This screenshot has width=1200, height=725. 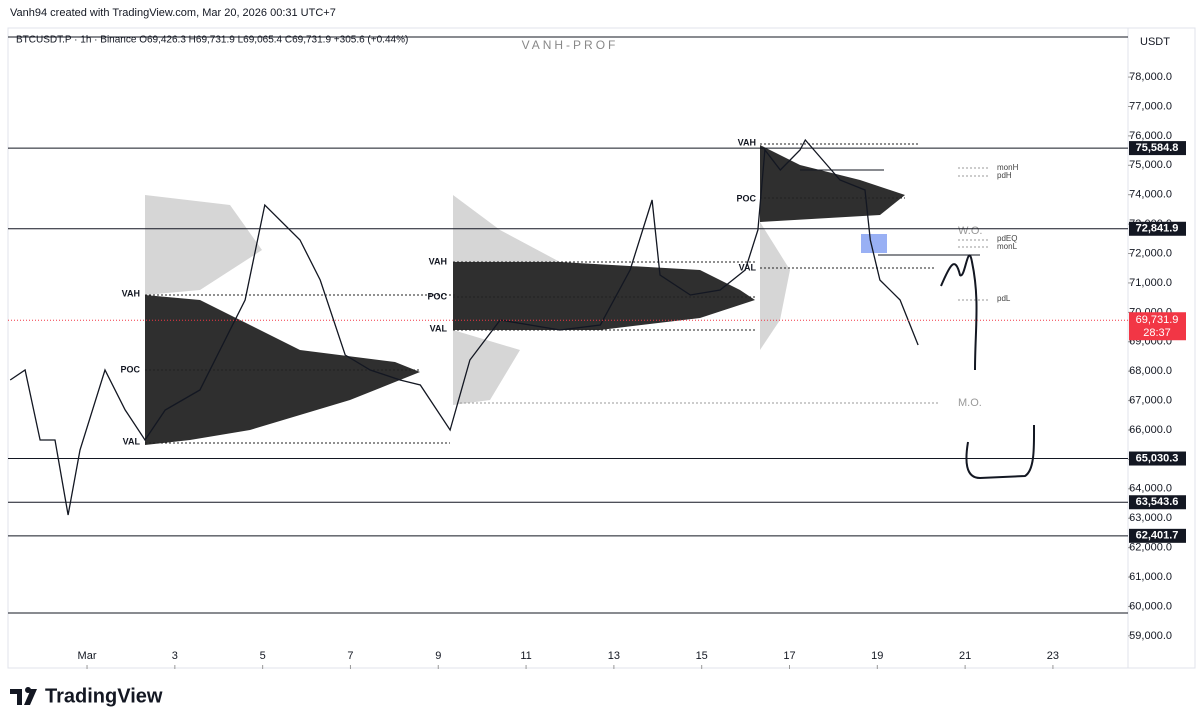 What do you see at coordinates (1007, 246) in the screenshot?
I see `annotation: monL` at bounding box center [1007, 246].